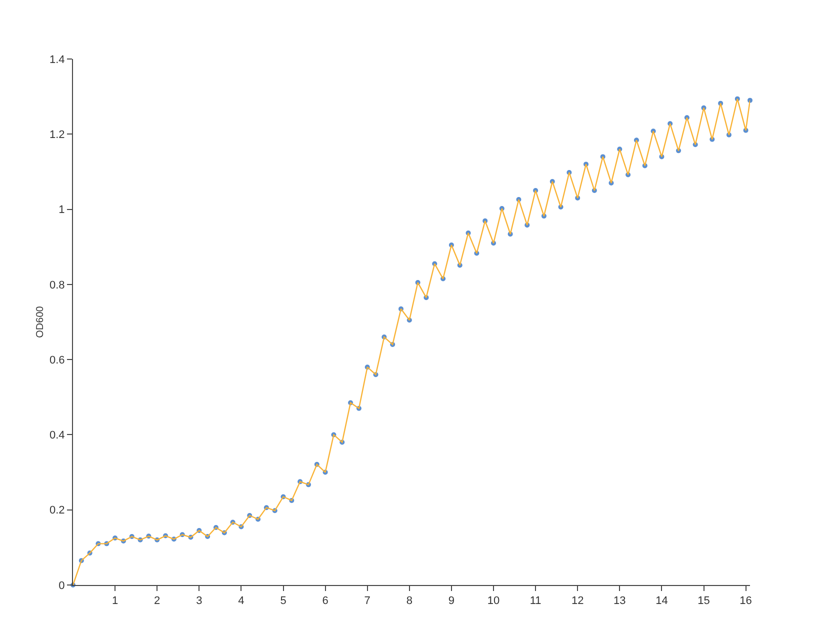 The width and height of the screenshot is (822, 622). What do you see at coordinates (451, 601) in the screenshot?
I see `x-tick-label: 9` at bounding box center [451, 601].